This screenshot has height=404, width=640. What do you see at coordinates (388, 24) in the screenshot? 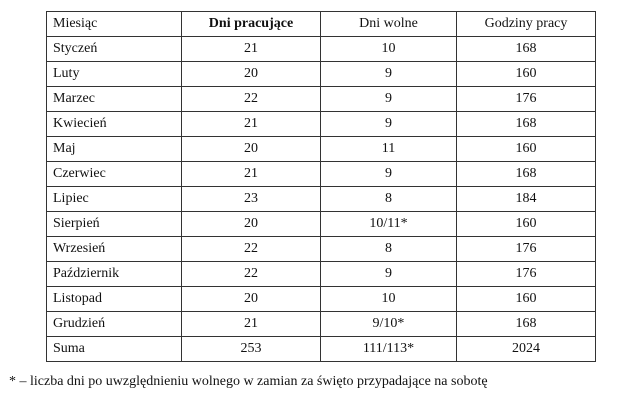
I see `header-cell: Dni wolne` at bounding box center [388, 24].